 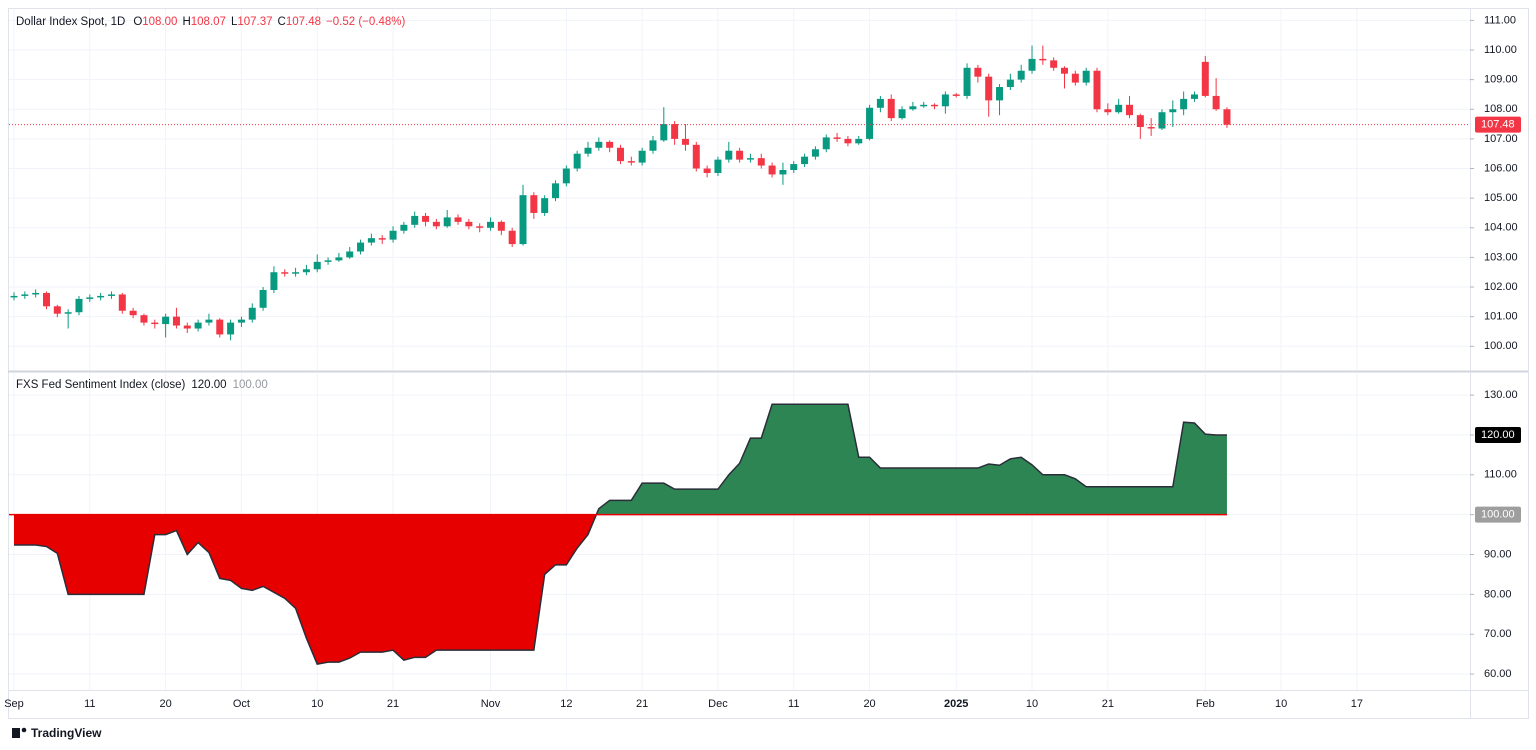 I want to click on ohlc-value: 108.00, so click(x=159, y=22).